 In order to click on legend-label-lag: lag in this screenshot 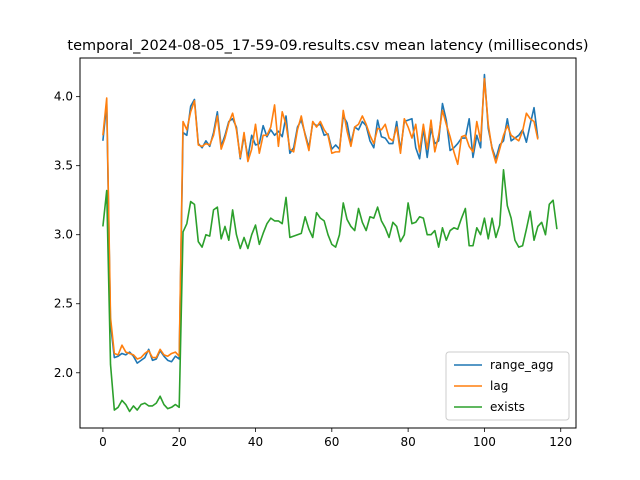, I will do `click(499, 386)`.